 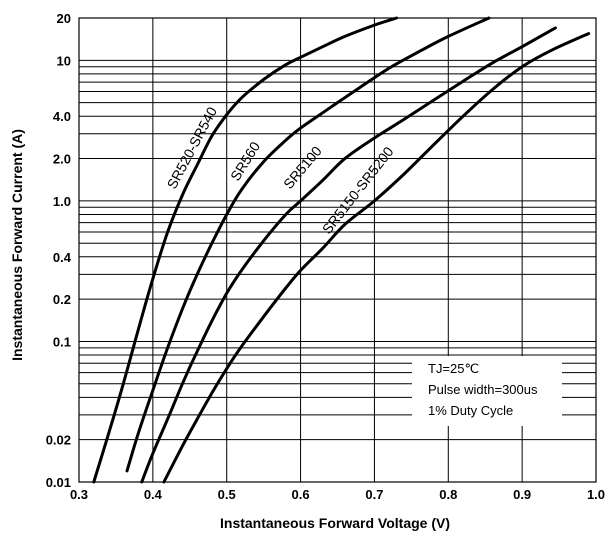 I want to click on test-conditions-note: TJ=25℃ Pulse width=300us 1% Duty Cycle, so click(x=487, y=391).